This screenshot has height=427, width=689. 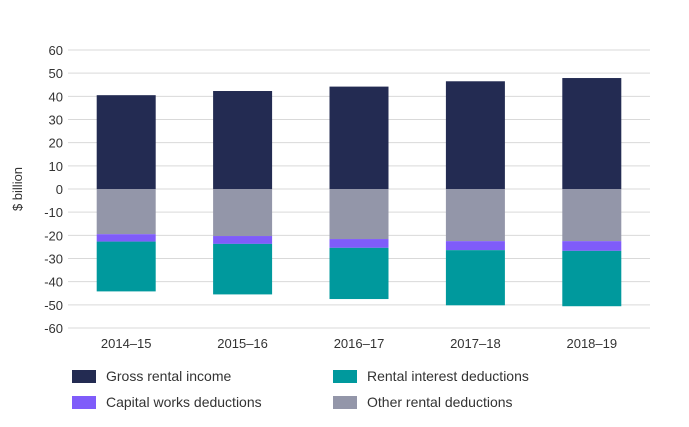 I want to click on y-tick-label: -40, so click(x=53, y=282).